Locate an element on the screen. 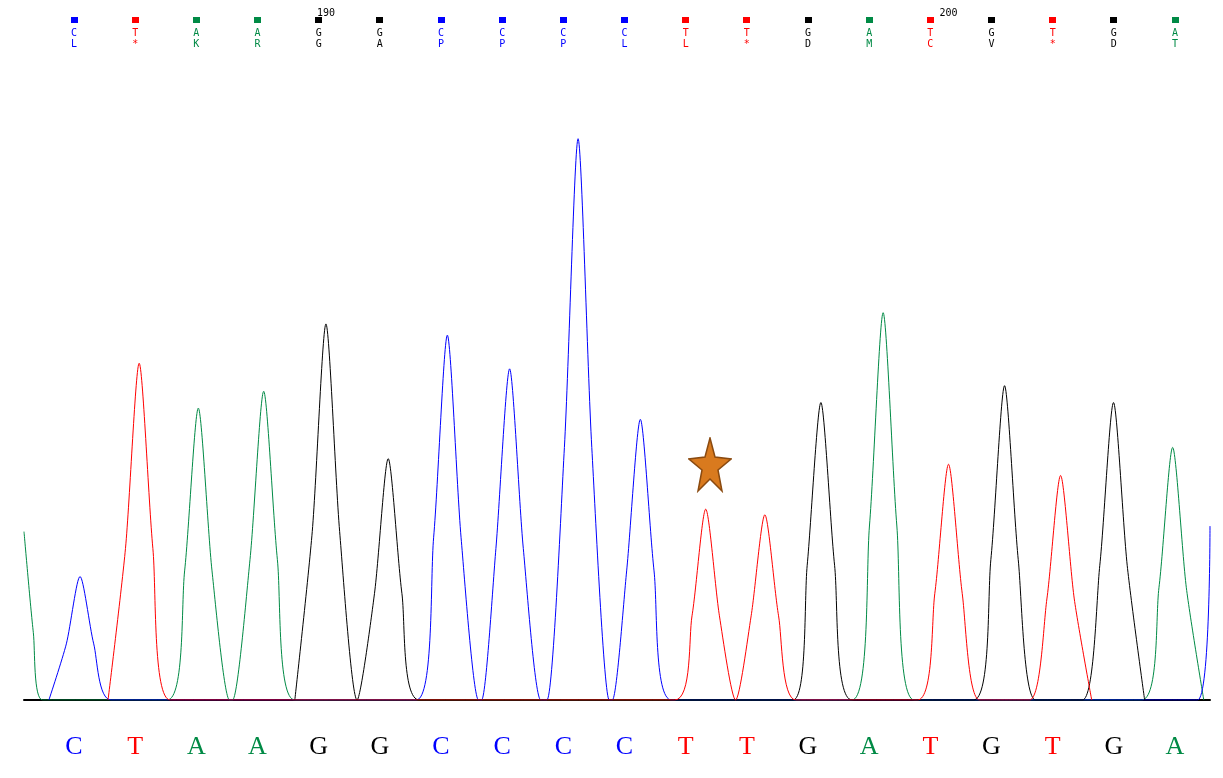 Image resolution: width=1223 pixels, height=778 pixels. x-tick-label: 190 is located at coordinates (325, 12).